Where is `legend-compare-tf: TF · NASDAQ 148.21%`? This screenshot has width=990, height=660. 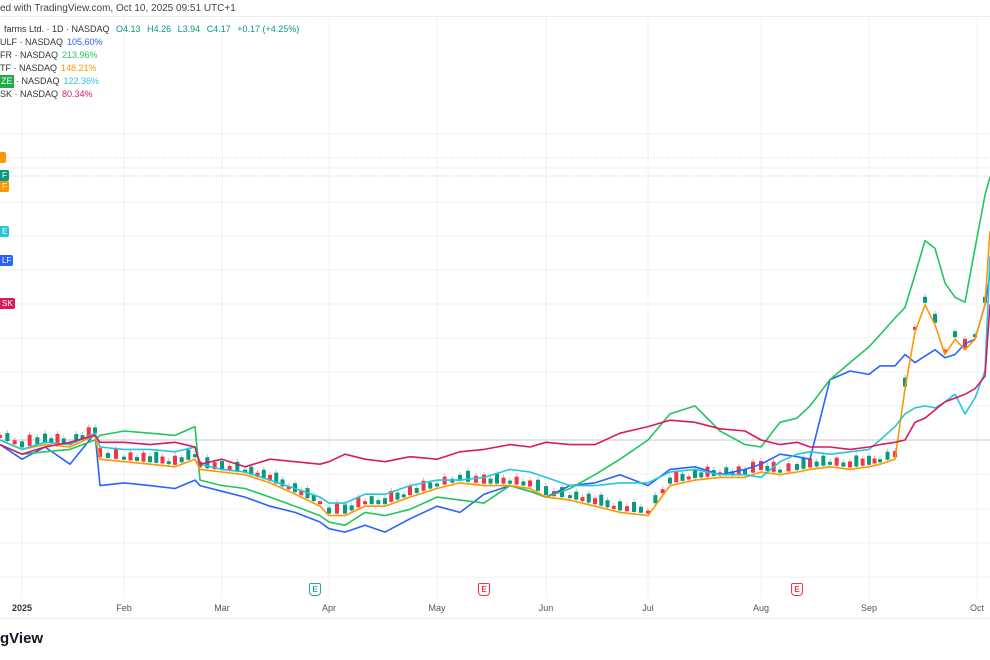
legend-compare-tf: TF · NASDAQ 148.21% is located at coordinates (149, 68).